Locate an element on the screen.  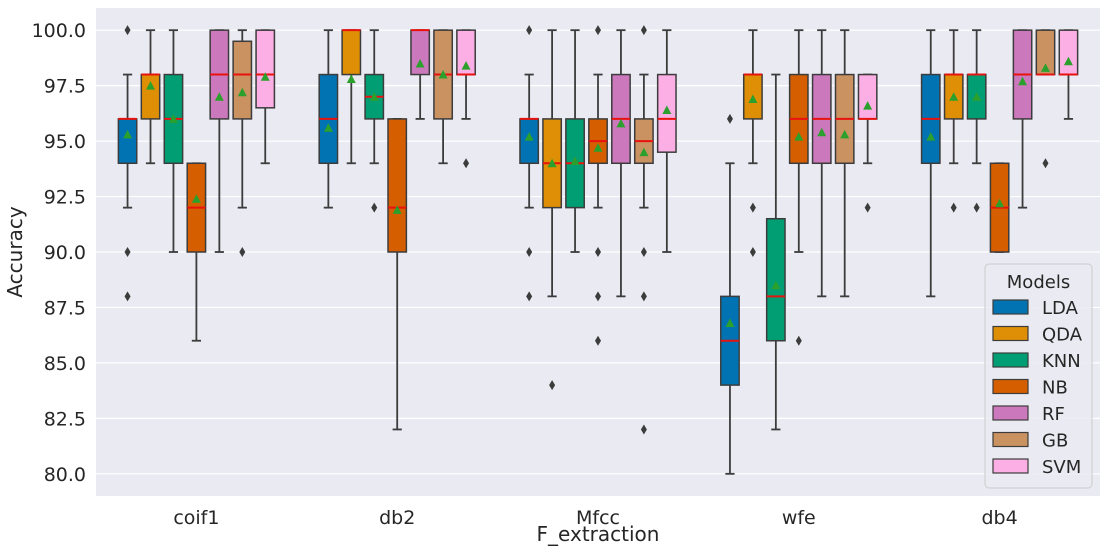
x-tick-label: Mfcc is located at coordinates (598, 518).